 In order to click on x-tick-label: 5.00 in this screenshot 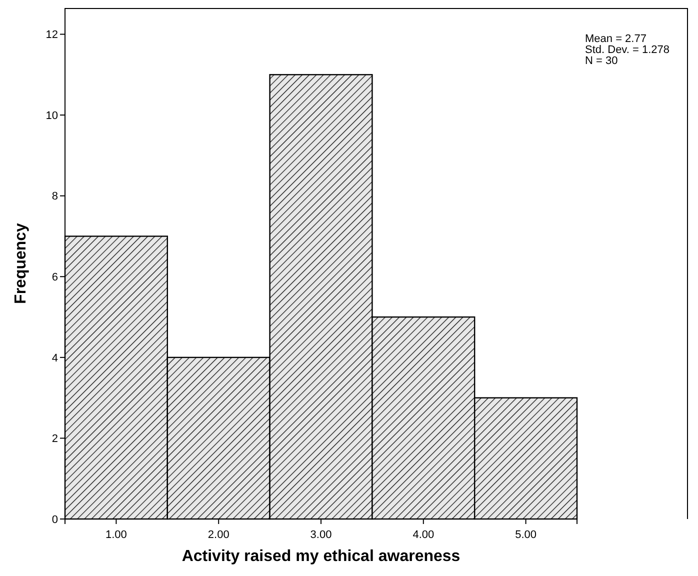, I will do `click(526, 534)`.